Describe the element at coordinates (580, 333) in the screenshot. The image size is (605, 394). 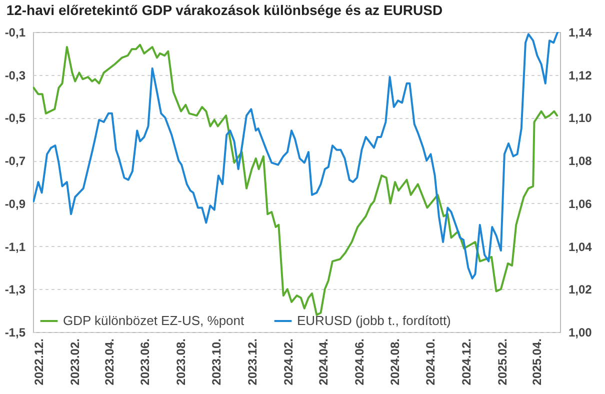
I see `y2-tick-label: 1,00` at that location.